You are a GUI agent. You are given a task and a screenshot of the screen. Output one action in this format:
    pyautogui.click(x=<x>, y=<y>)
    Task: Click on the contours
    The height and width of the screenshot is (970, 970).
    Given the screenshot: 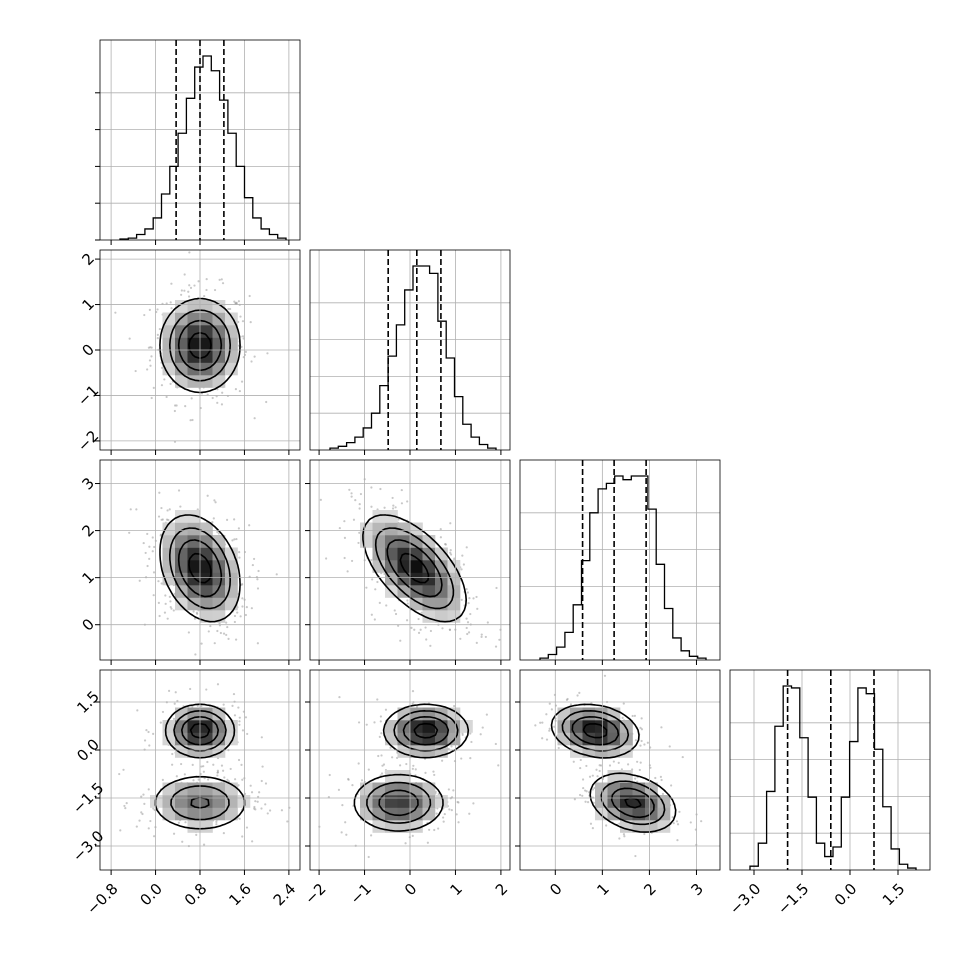 What is the action you would take?
    pyautogui.click(x=414, y=568)
    